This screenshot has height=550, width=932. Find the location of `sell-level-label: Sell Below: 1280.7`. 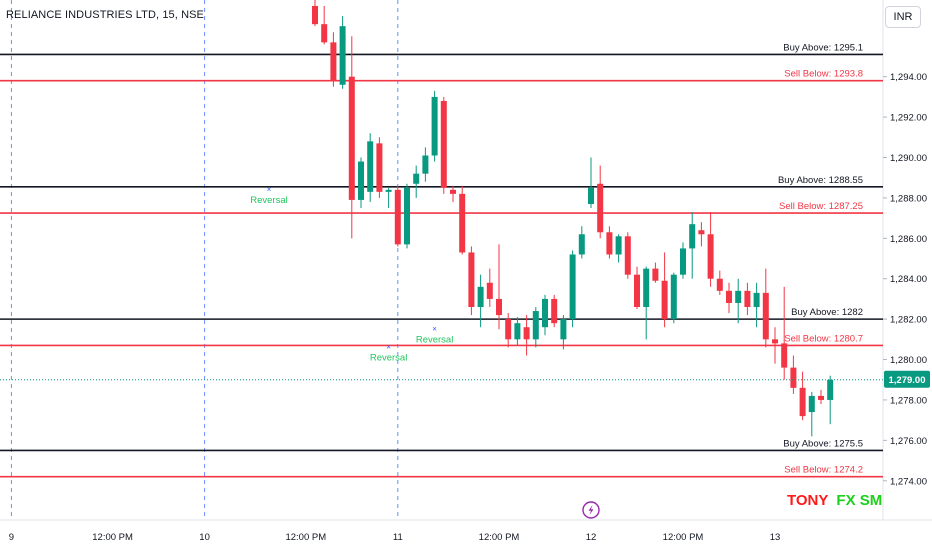

sell-level-label: Sell Below: 1280.7 is located at coordinates (823, 338).